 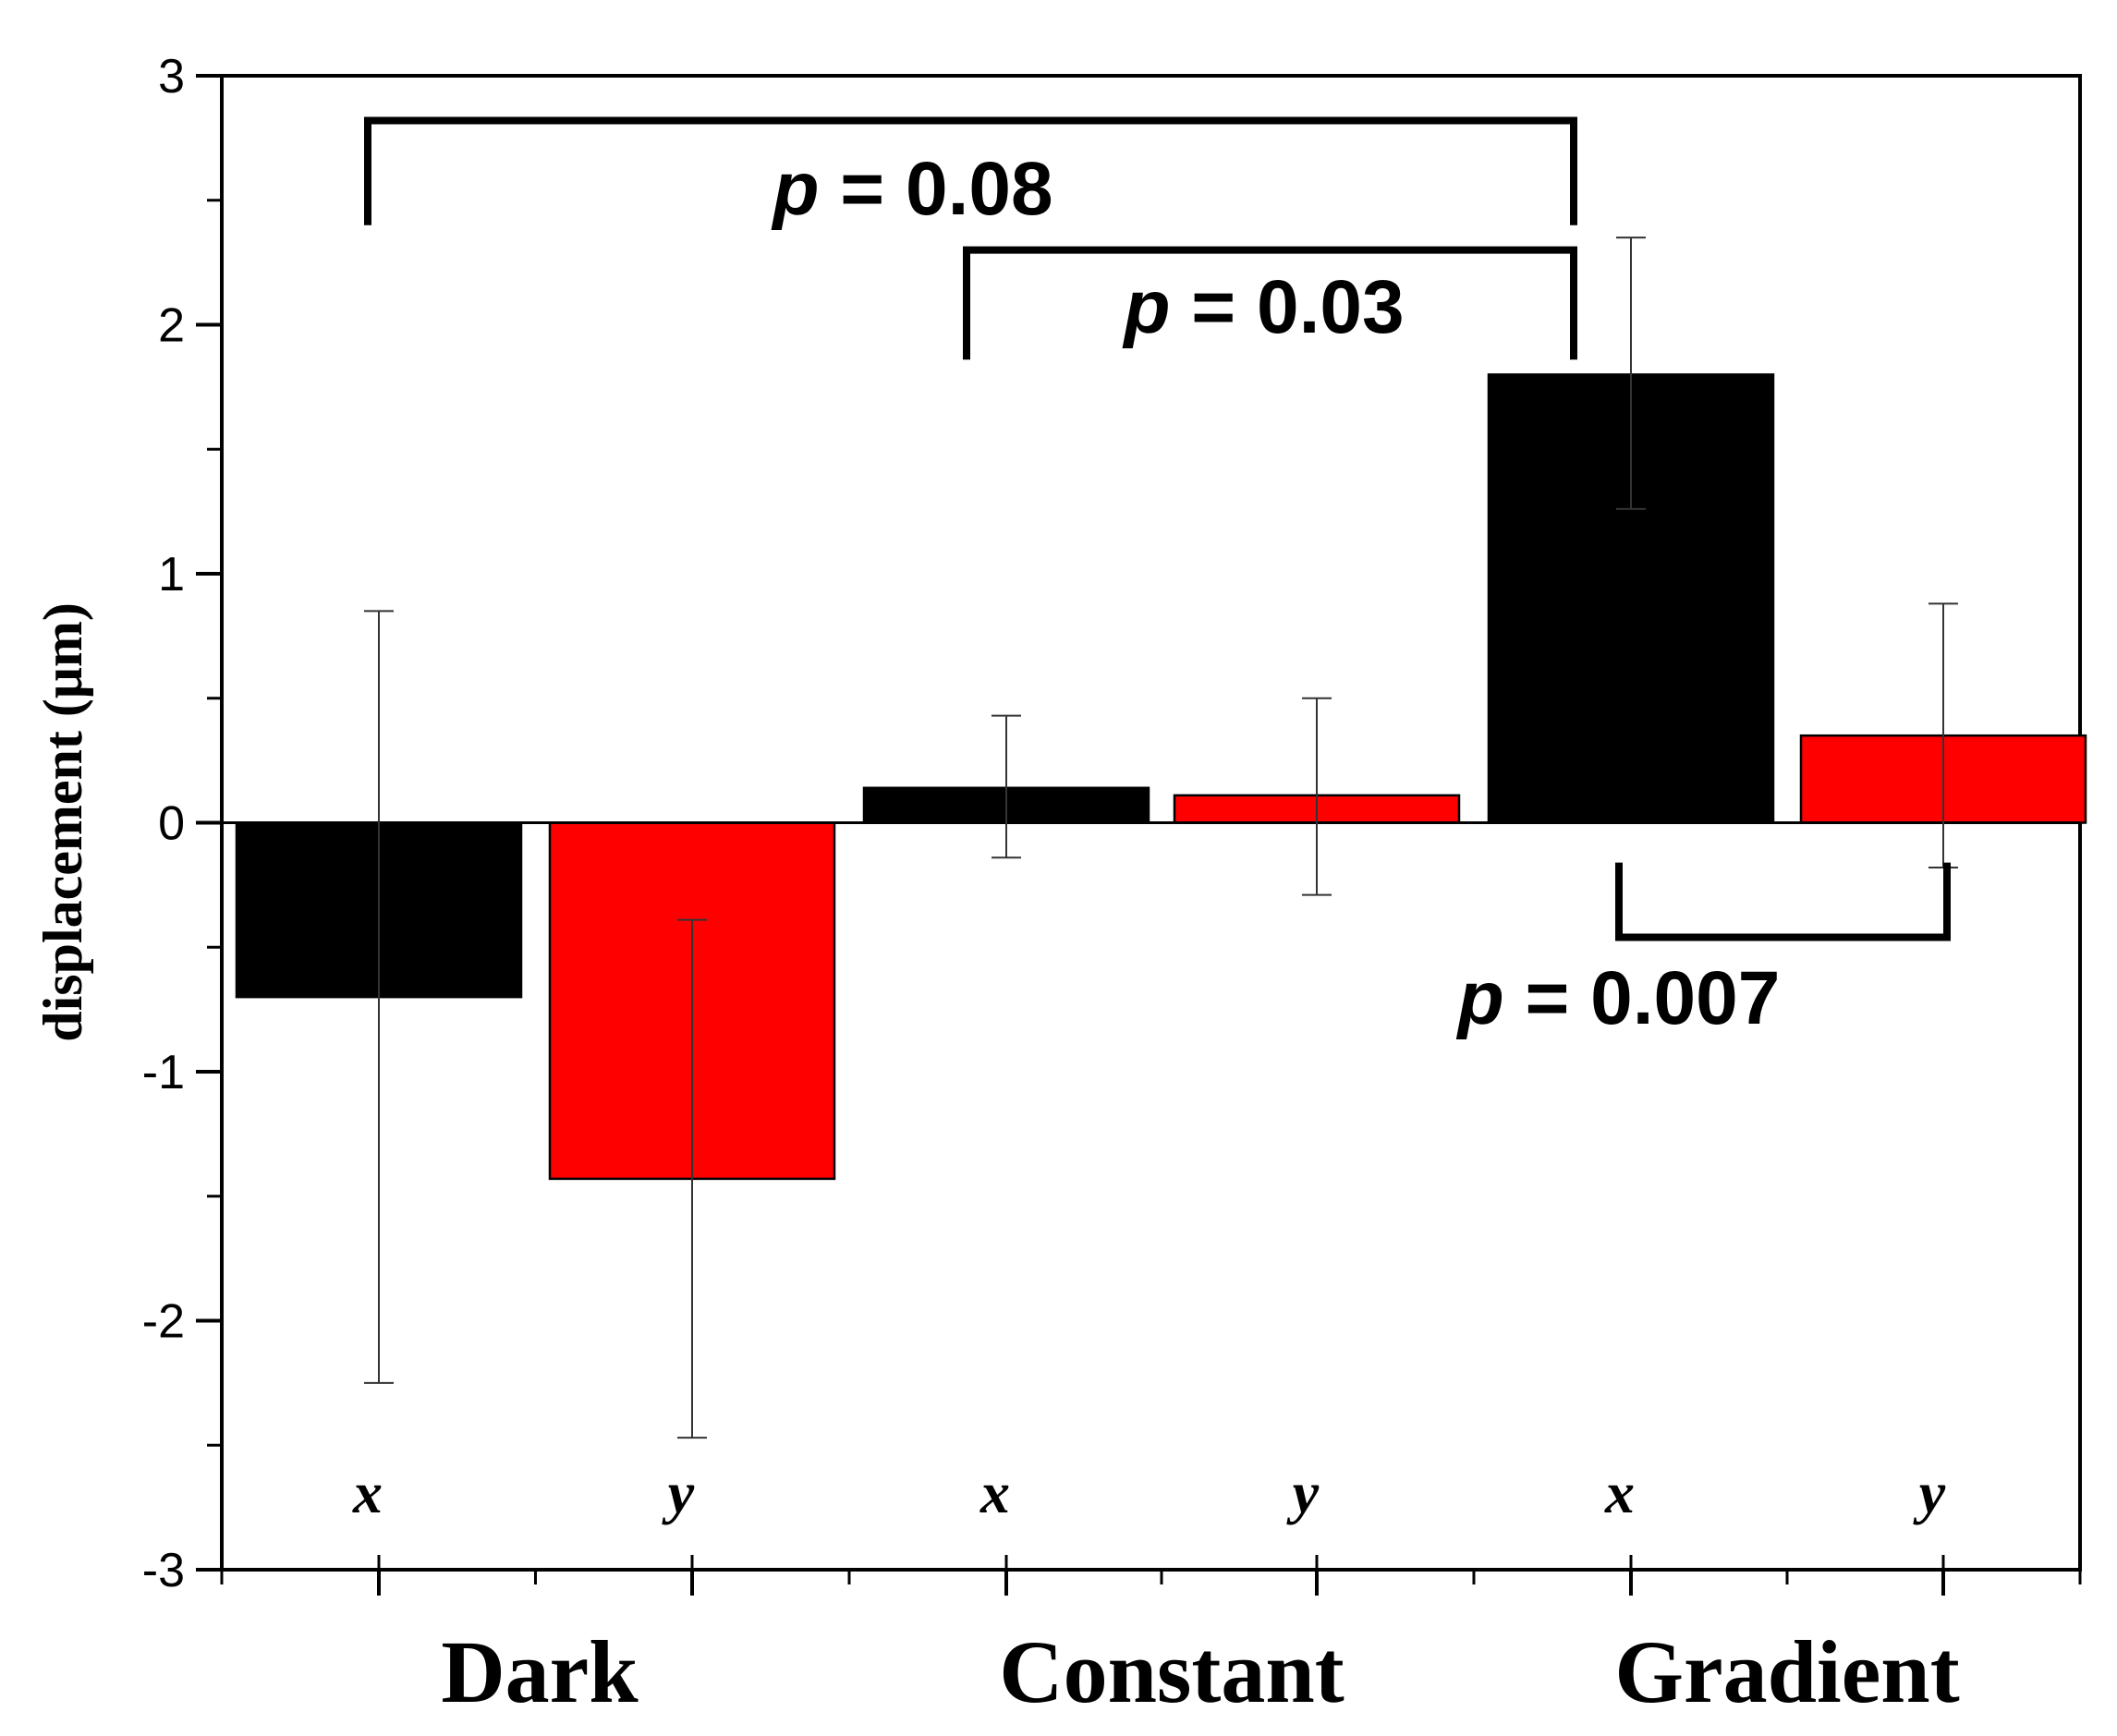 What do you see at coordinates (164, 1322) in the screenshot?
I see `y-tick-label: -2` at bounding box center [164, 1322].